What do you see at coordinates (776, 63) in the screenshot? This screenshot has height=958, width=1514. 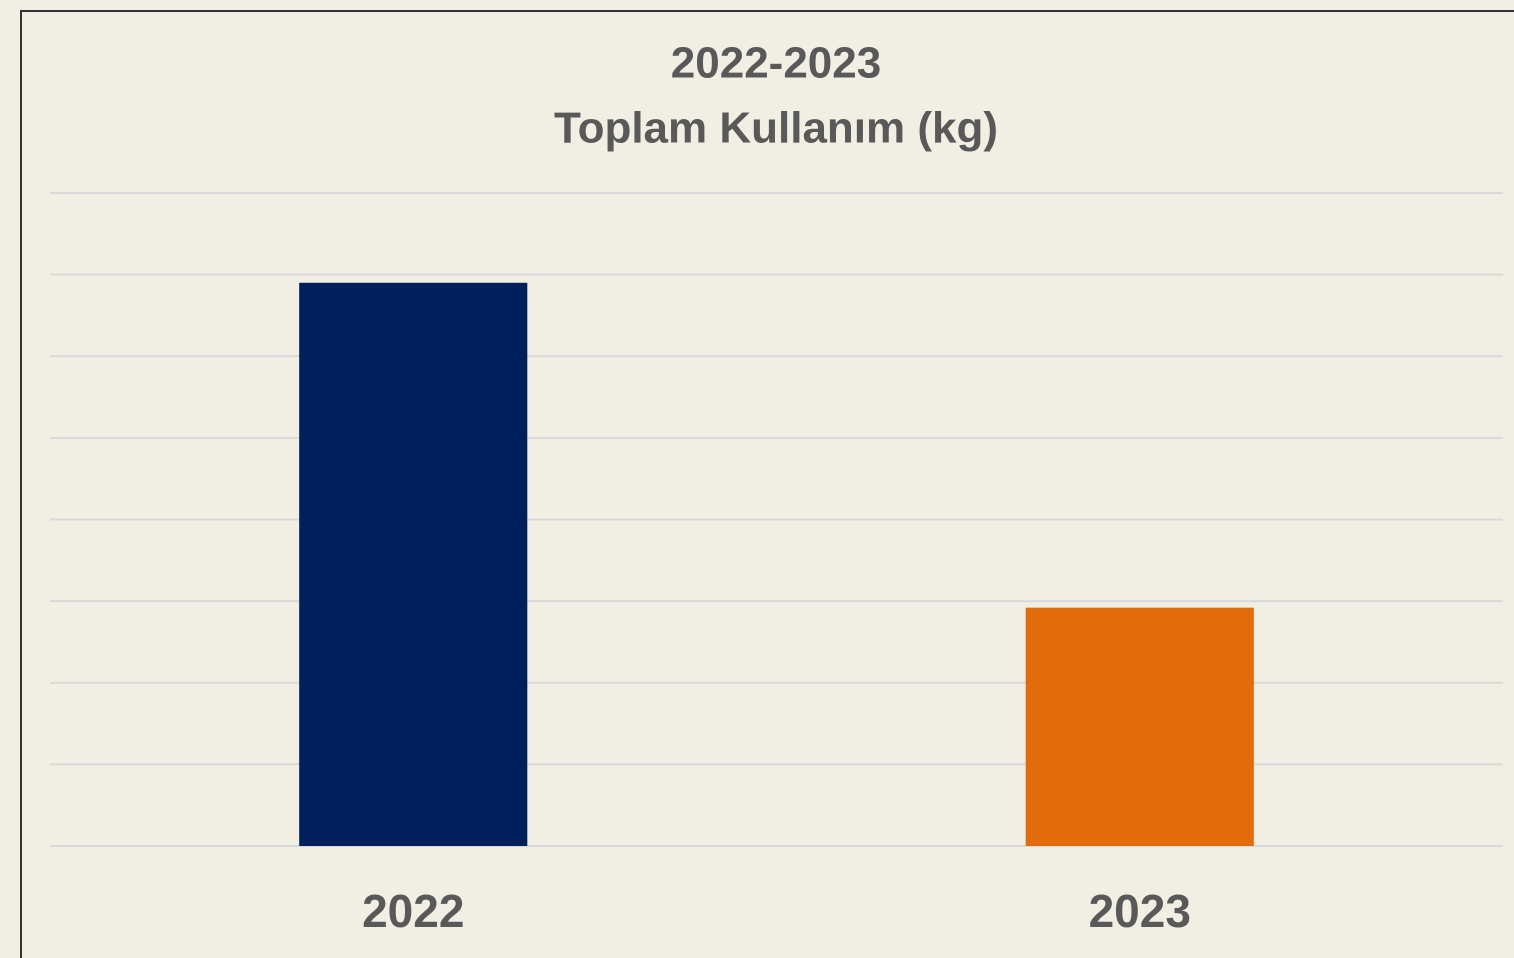 I see `chart-title: 2022-2023` at bounding box center [776, 63].